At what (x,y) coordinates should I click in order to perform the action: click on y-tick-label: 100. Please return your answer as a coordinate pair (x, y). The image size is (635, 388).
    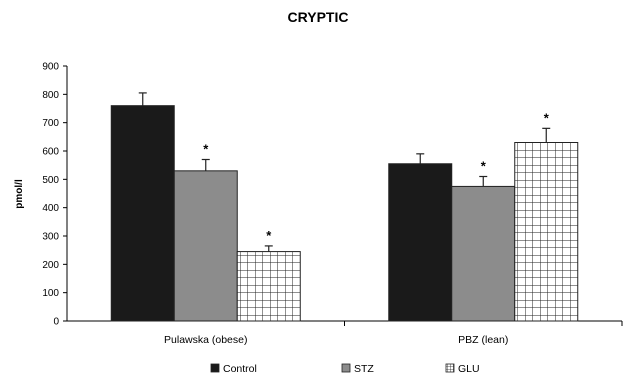
    Looking at the image, I should click on (50, 293).